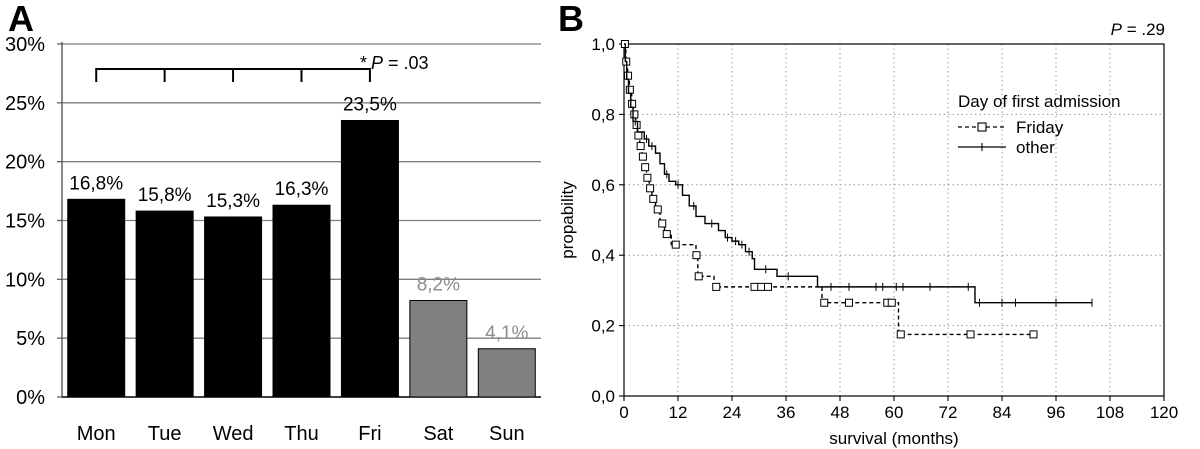 This screenshot has width=1200, height=449. I want to click on x-axis-label: survival (months), so click(893, 438).